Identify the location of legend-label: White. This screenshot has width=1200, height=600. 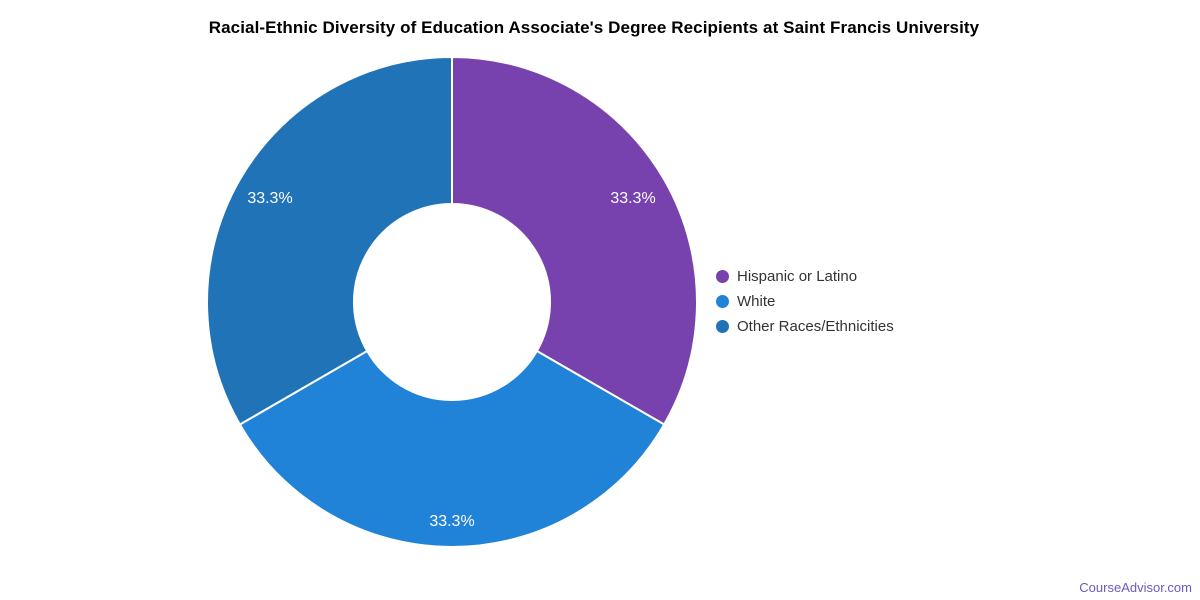
(756, 301).